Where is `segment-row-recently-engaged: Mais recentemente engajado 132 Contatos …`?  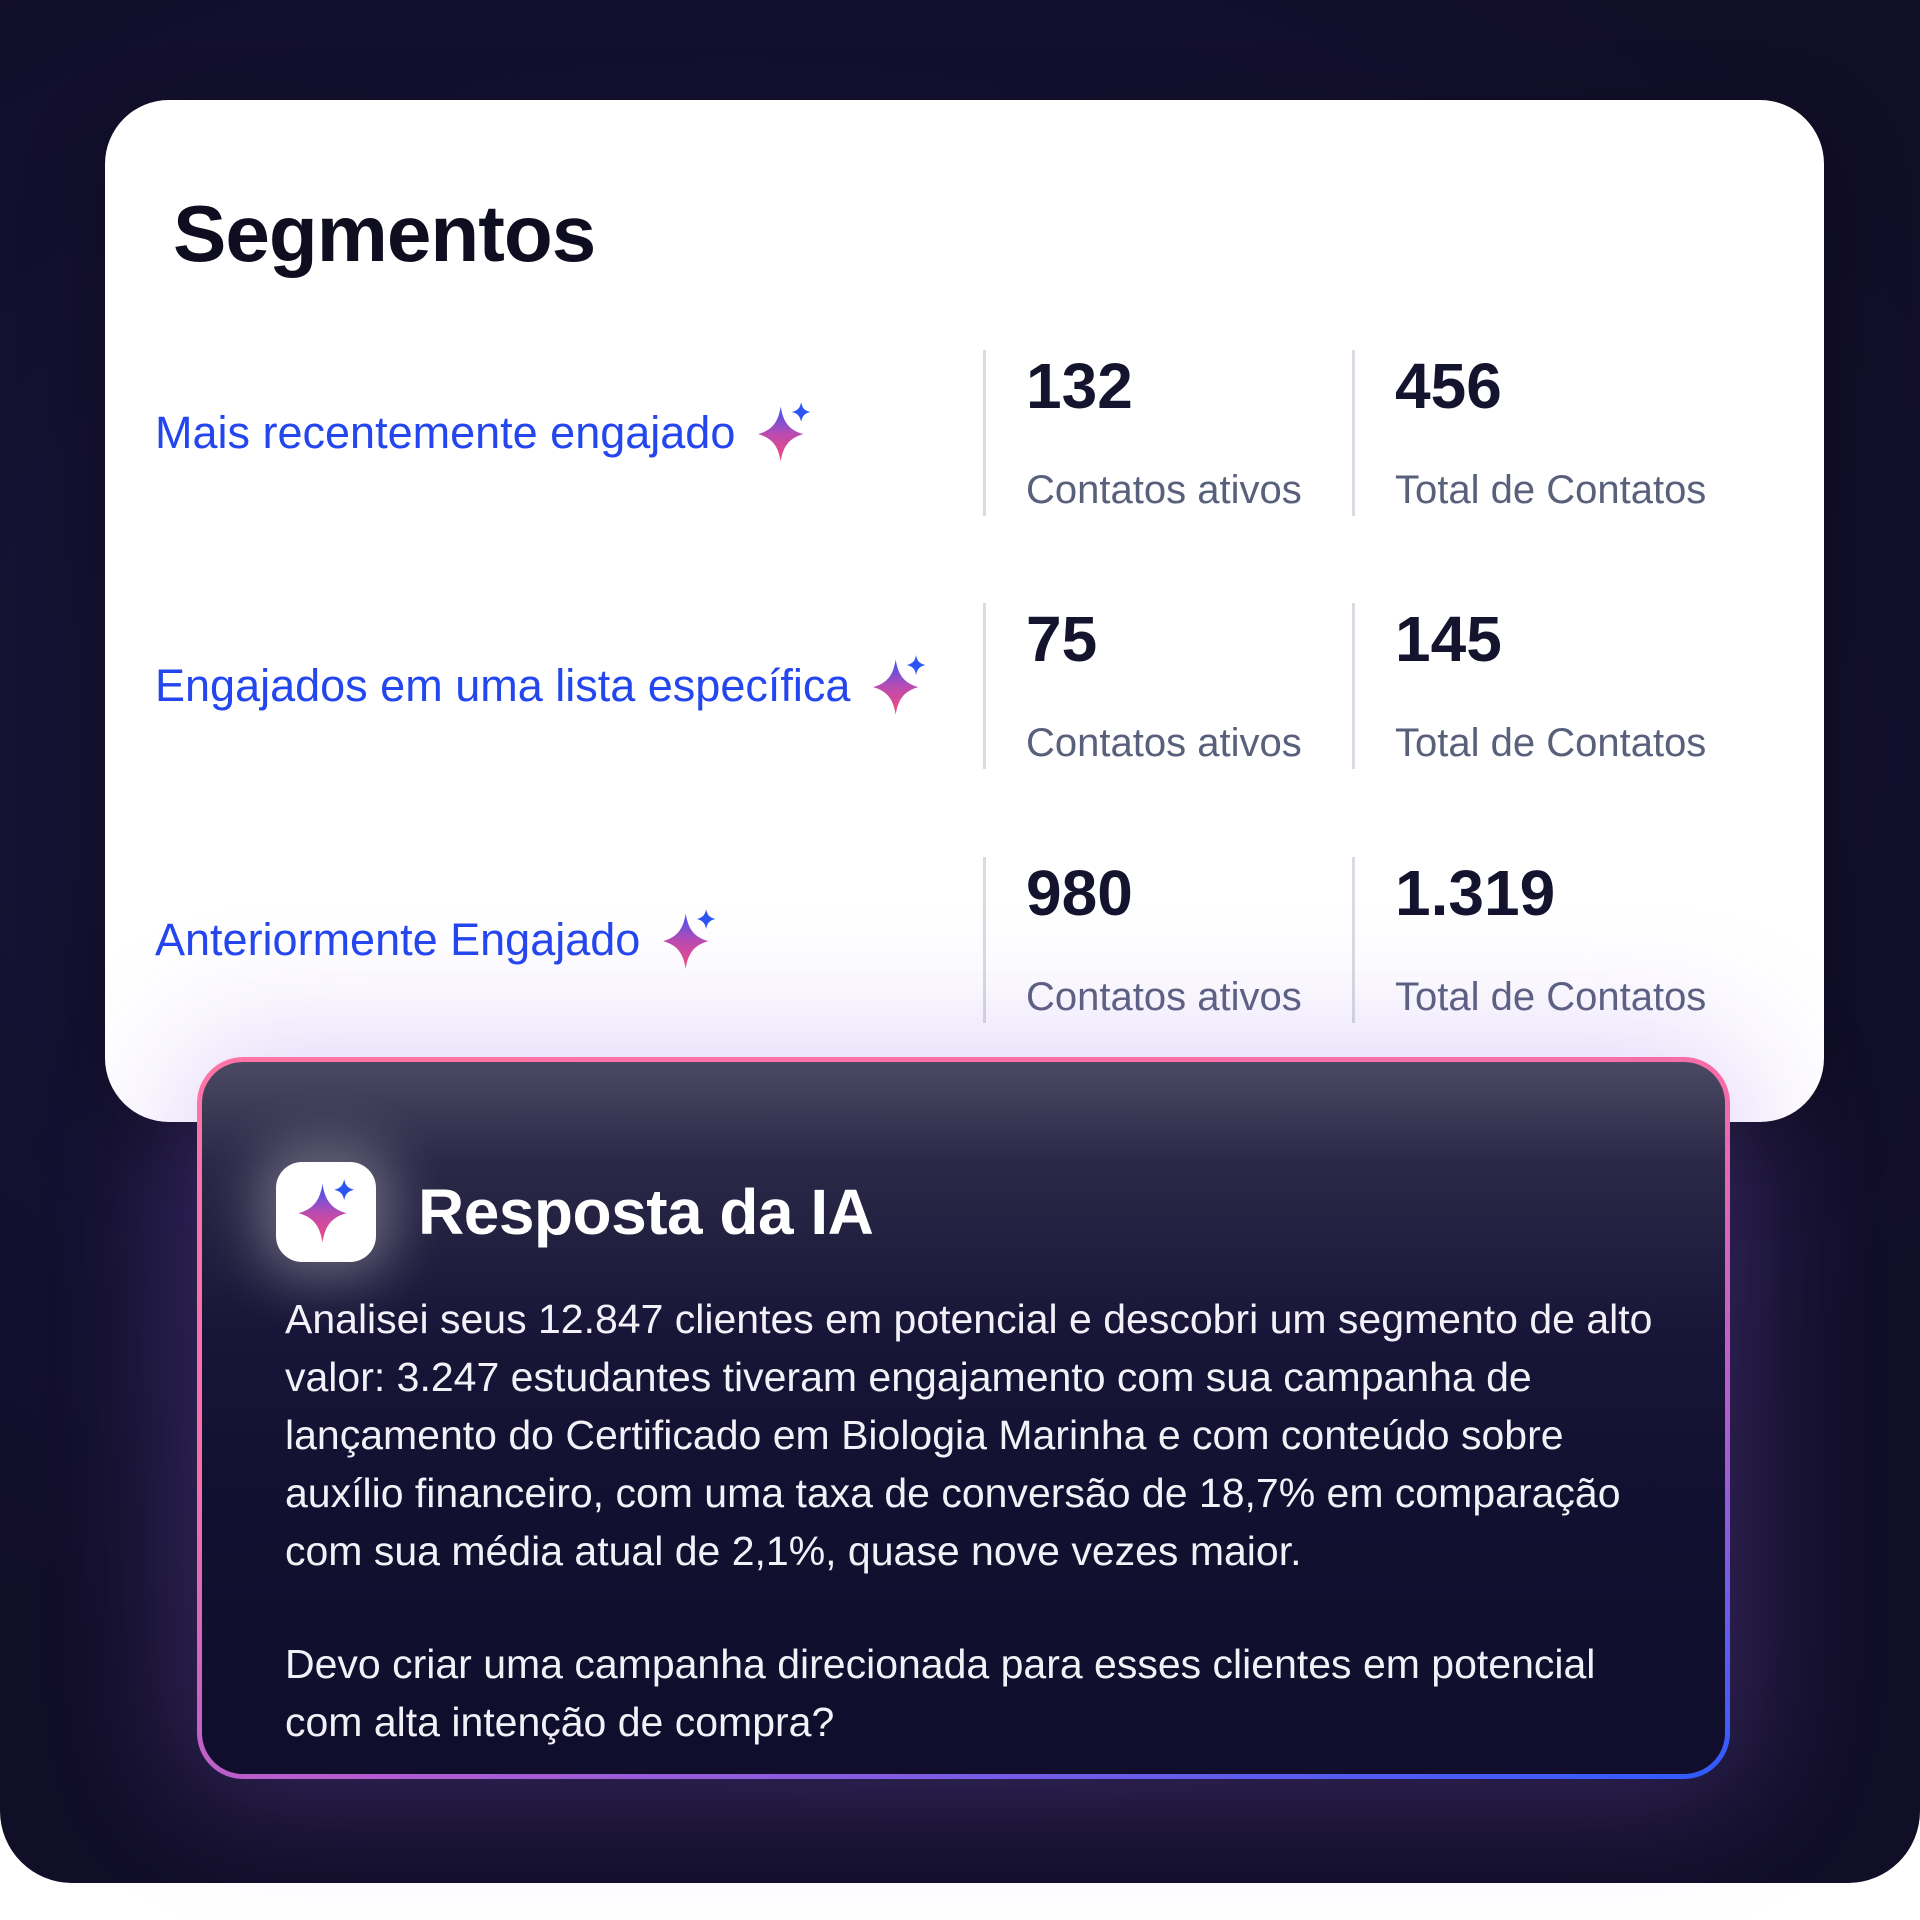 segment-row-recently-engaged: Mais recentemente engajado 132 Contatos … is located at coordinates (964, 433).